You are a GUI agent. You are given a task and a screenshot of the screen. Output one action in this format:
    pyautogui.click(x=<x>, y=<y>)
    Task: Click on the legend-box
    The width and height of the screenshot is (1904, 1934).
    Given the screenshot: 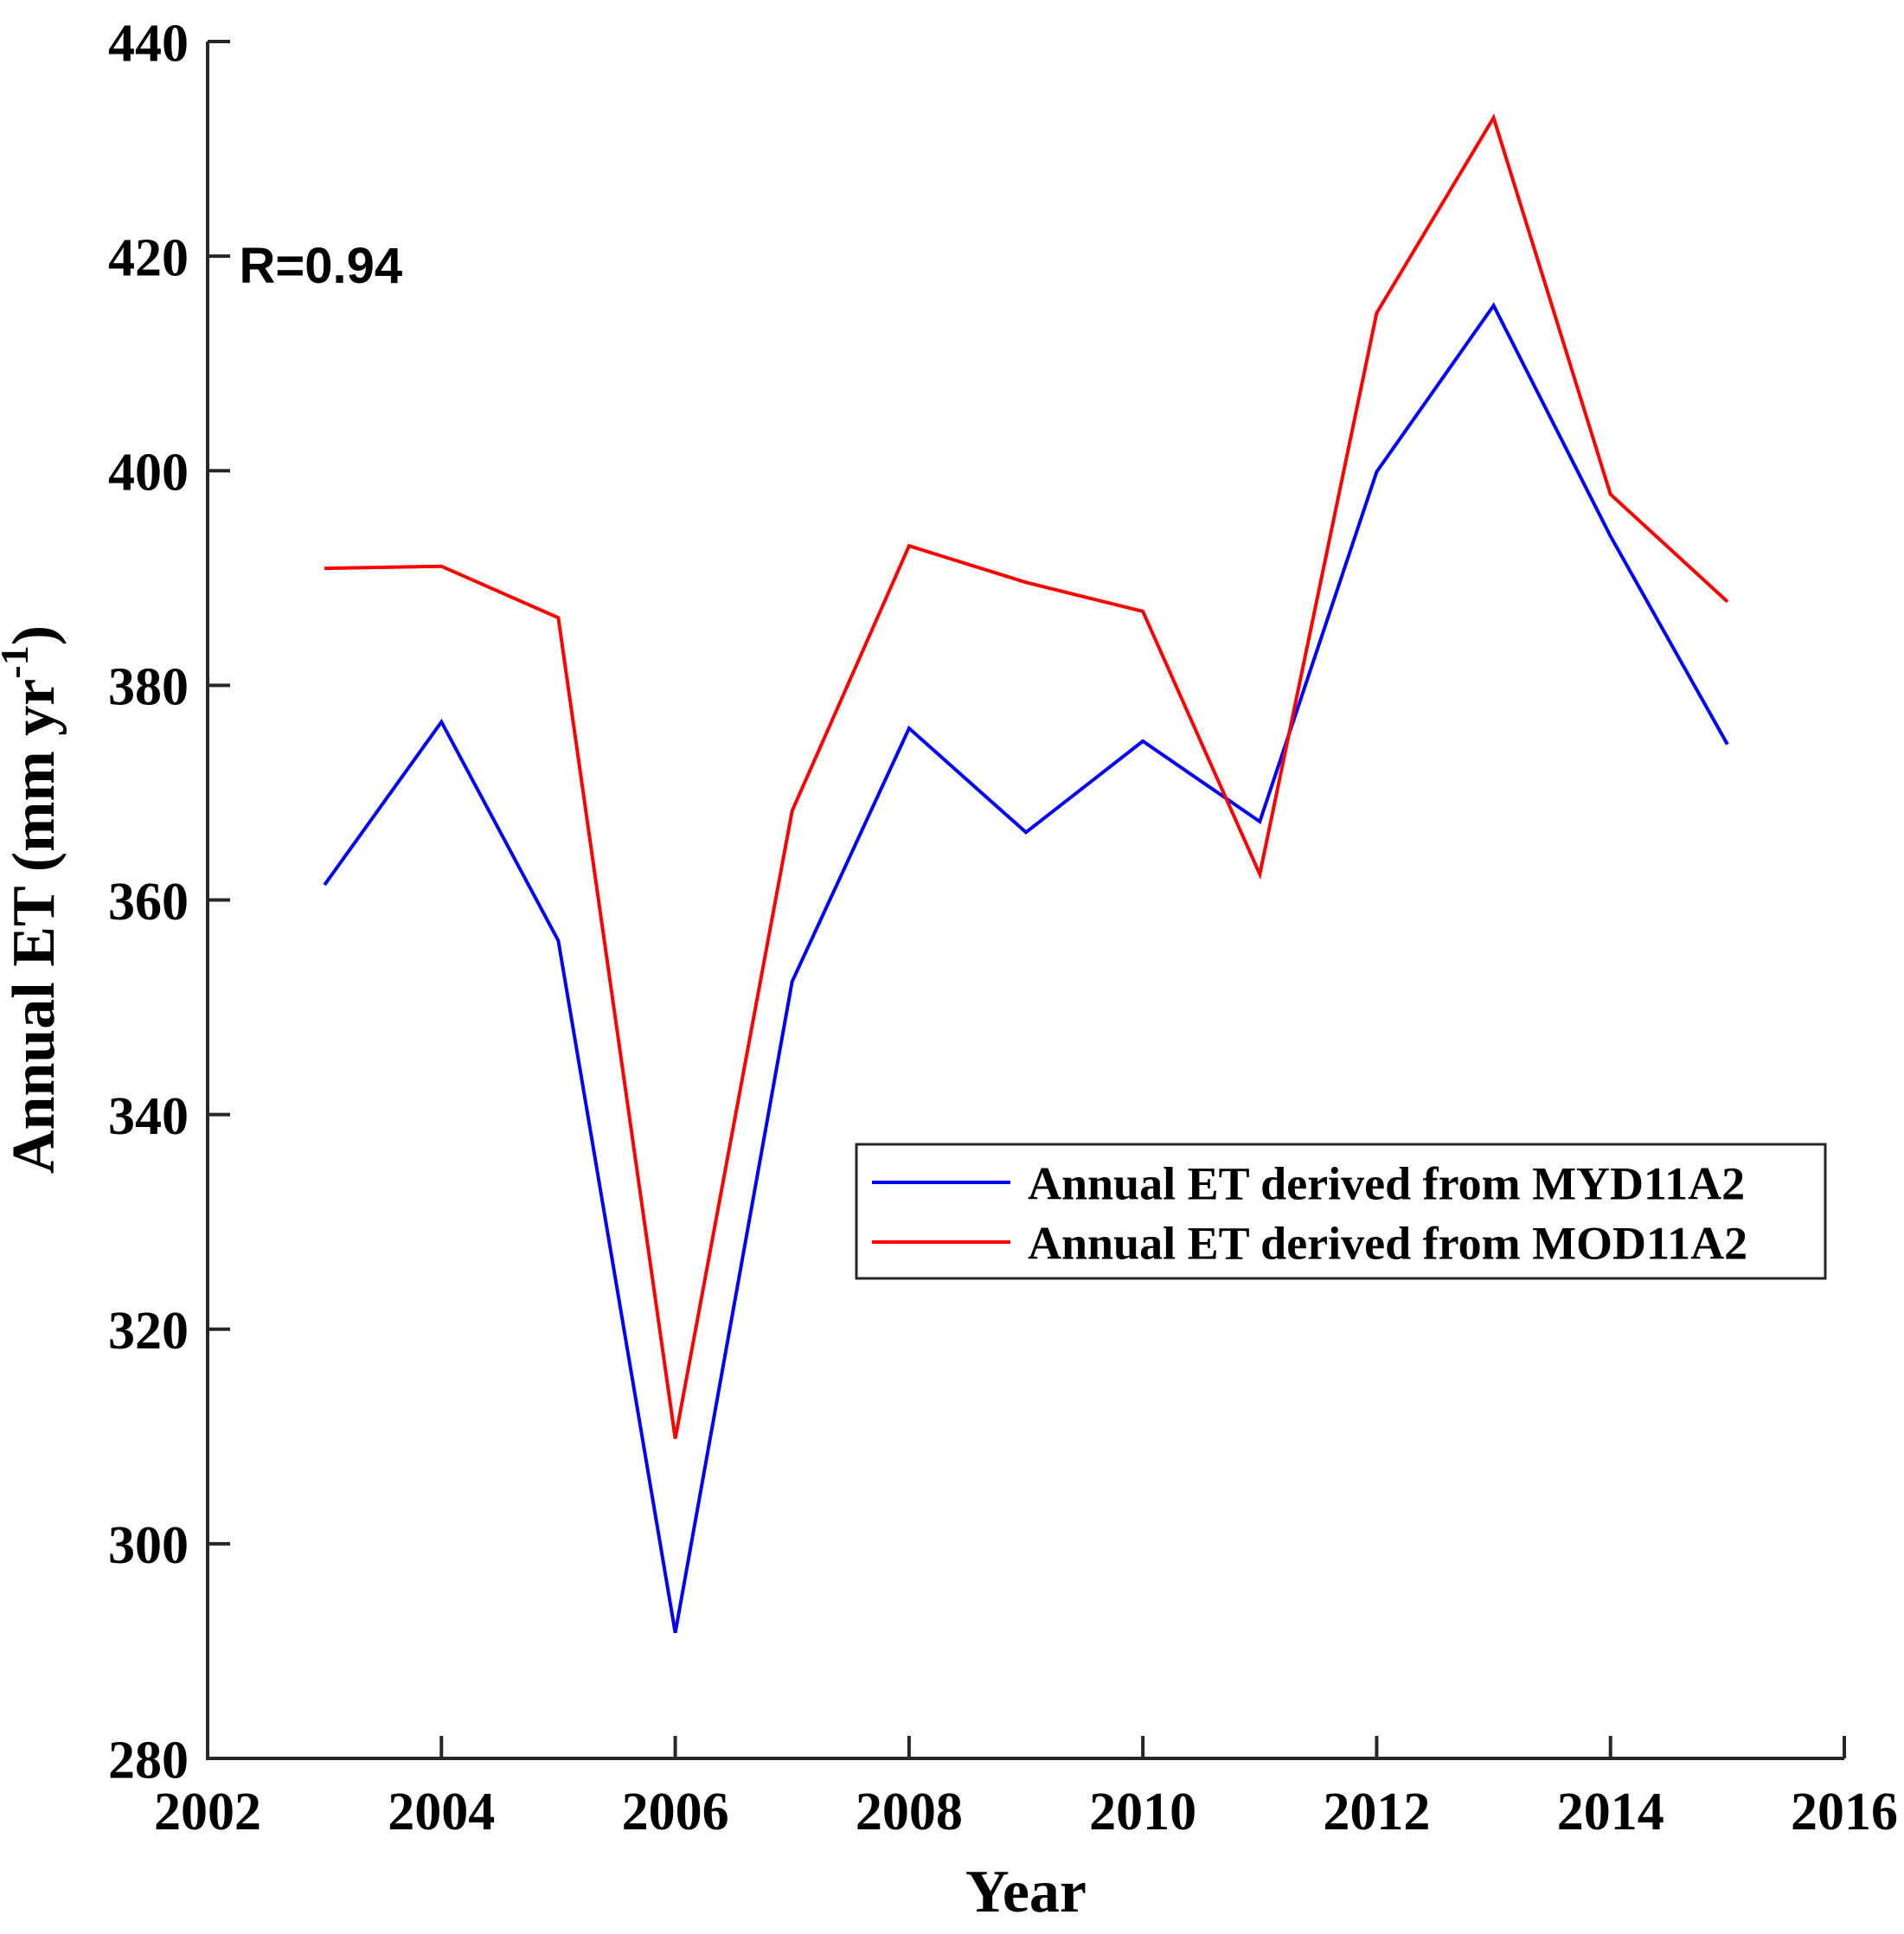 What is the action you would take?
    pyautogui.click(x=1341, y=1211)
    